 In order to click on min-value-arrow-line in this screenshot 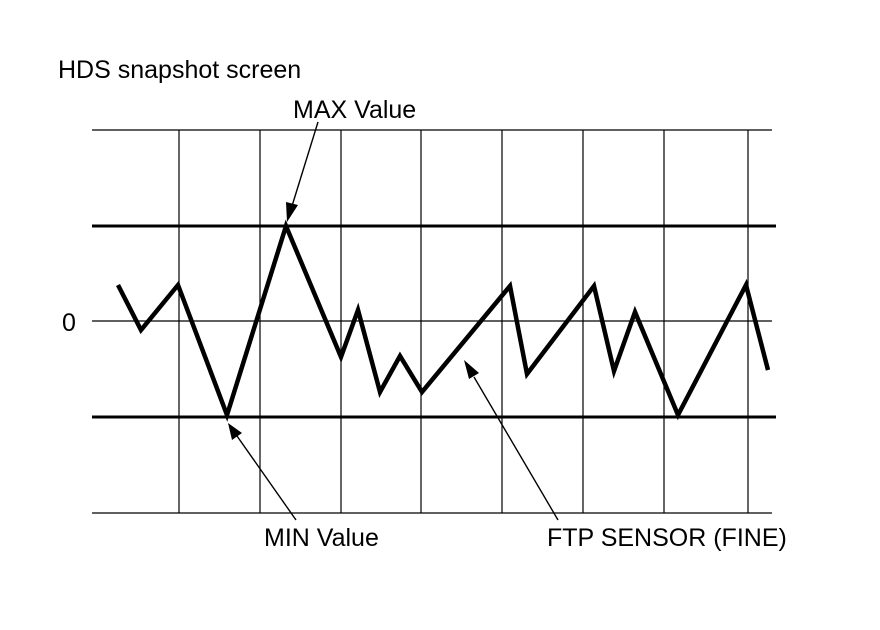, I will do `click(266, 478)`.